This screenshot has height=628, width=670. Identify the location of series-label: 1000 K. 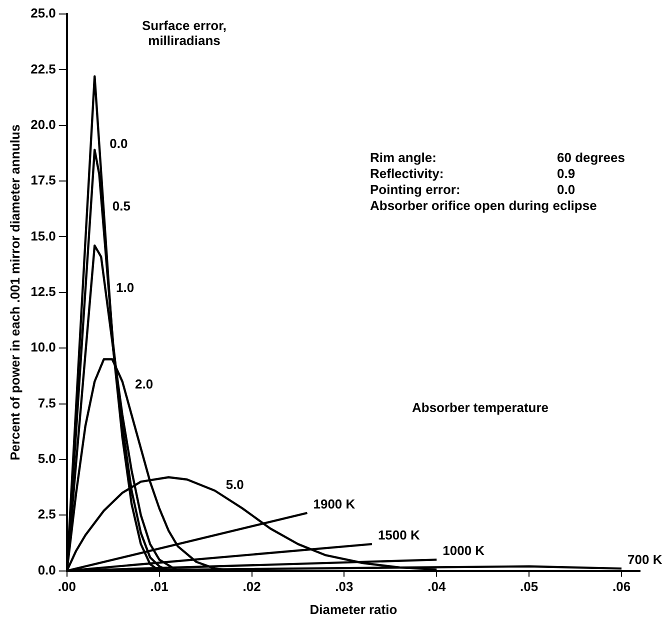
(464, 550).